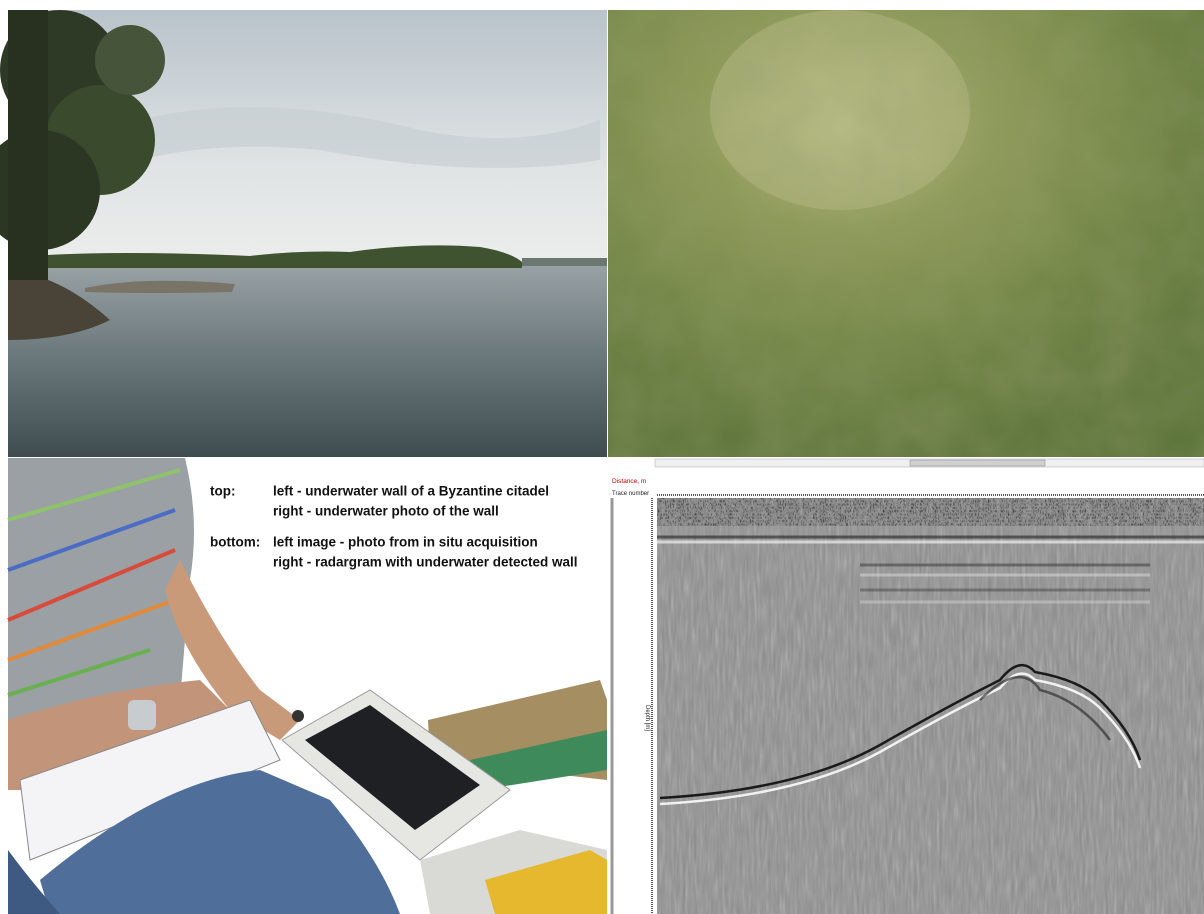 The height and width of the screenshot is (914, 1204). What do you see at coordinates (386, 511) in the screenshot?
I see `caption-line: right - underwater photo of the wall` at bounding box center [386, 511].